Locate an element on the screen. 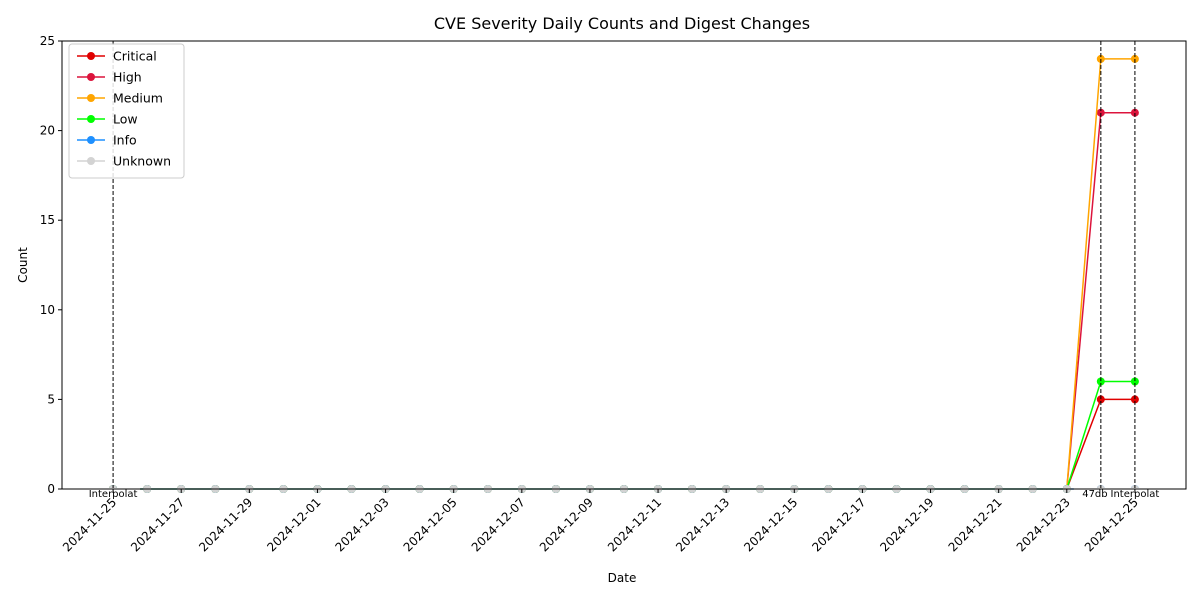 The width and height of the screenshot is (1200, 600). y-tick-label: 15 is located at coordinates (47, 220).